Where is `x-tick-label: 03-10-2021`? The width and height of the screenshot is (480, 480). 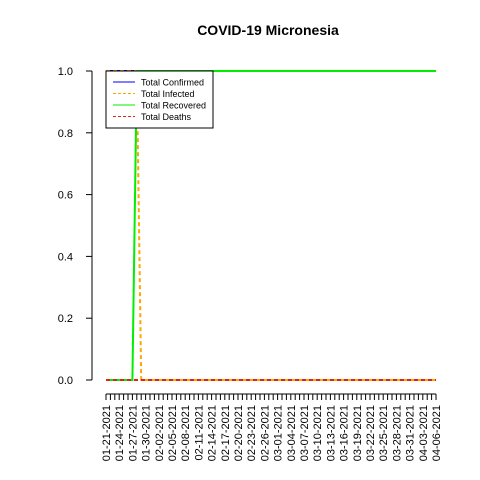
x-tick-label: 03-10-2021 is located at coordinates (318, 433).